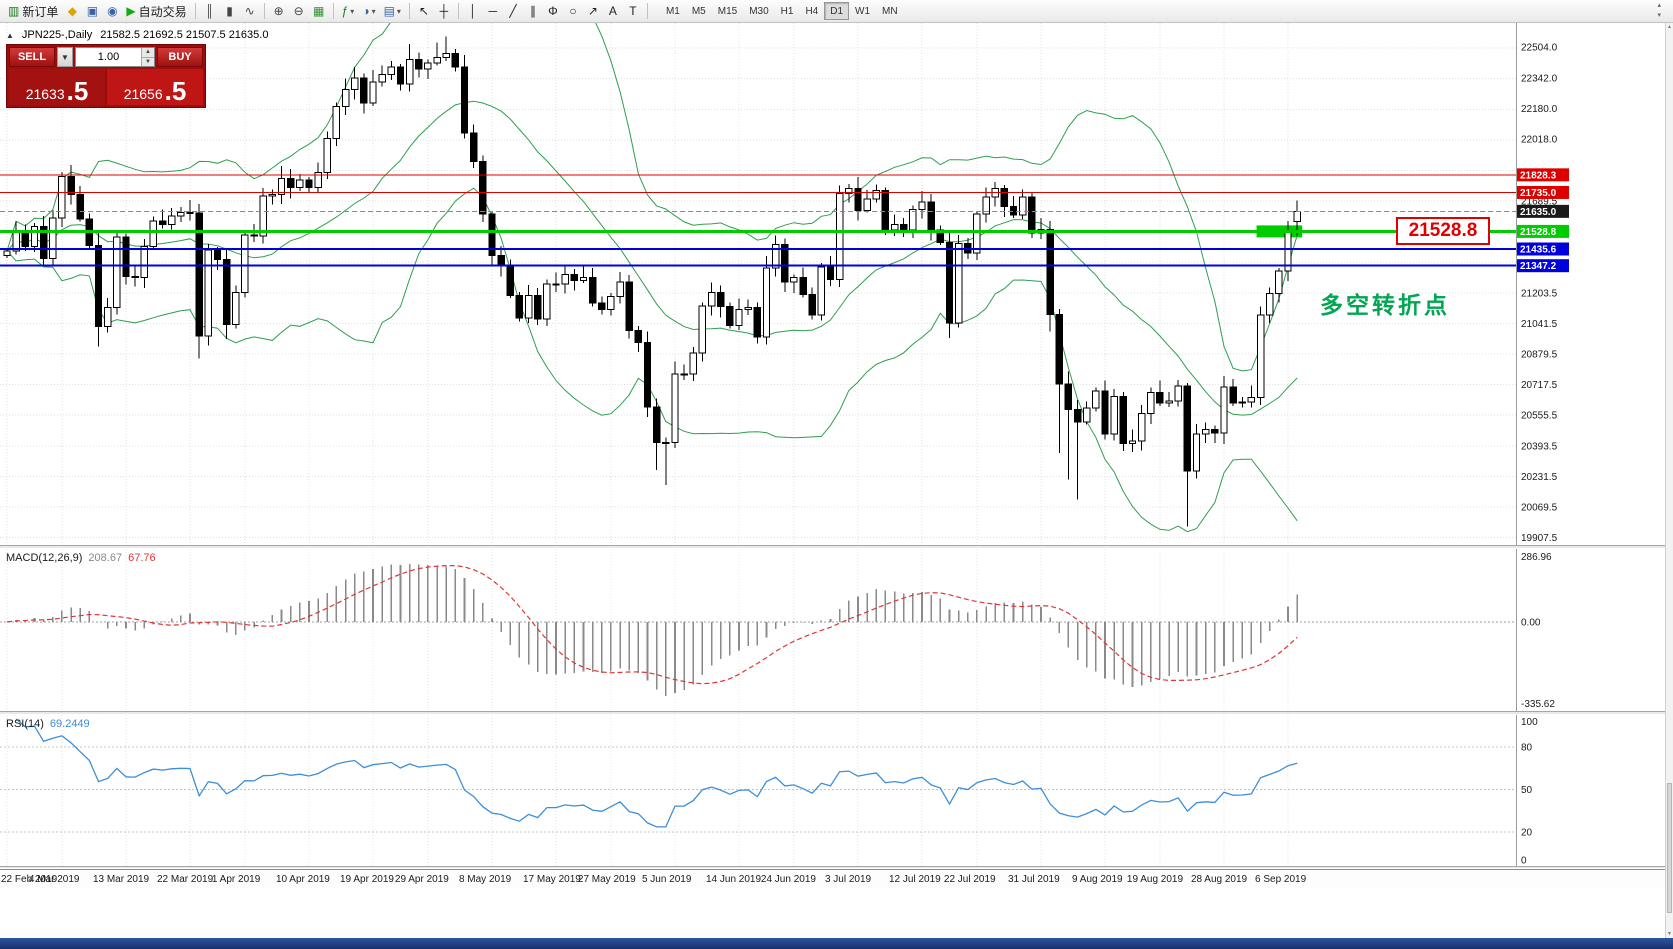  Describe the element at coordinates (121, 879) in the screenshot. I see `date-label: 13 Mar 2019` at that location.